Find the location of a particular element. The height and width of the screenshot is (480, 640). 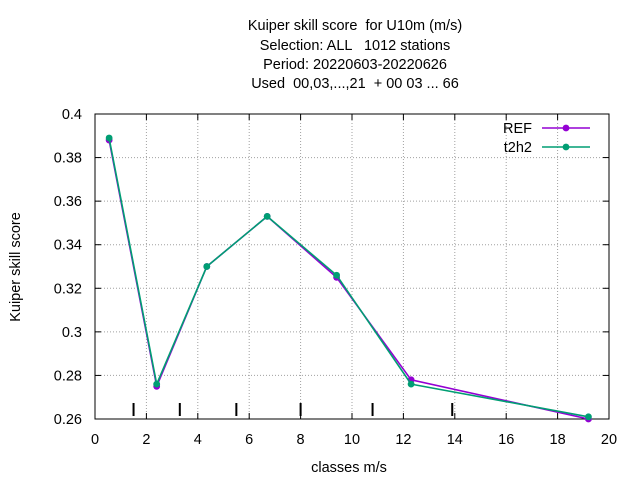

y-tick-label: 0.36 is located at coordinates (68, 202).